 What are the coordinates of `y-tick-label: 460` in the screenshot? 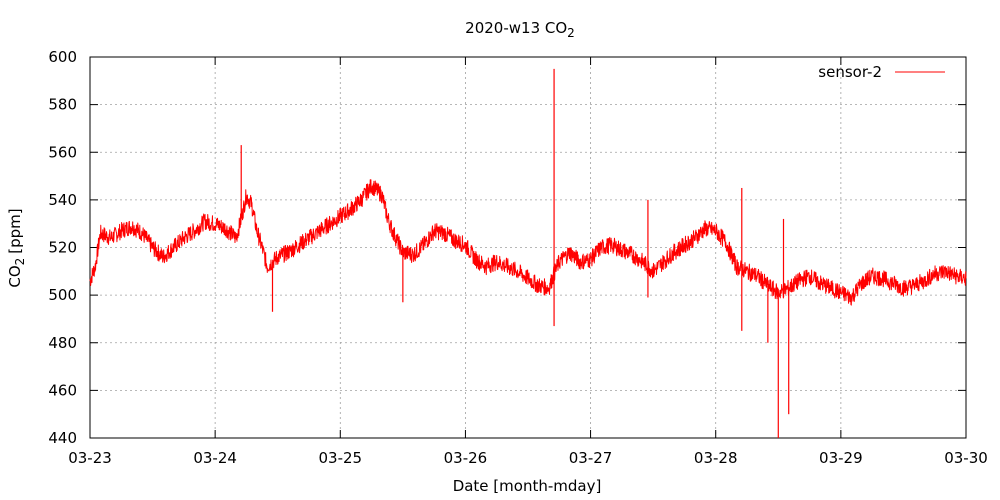 It's located at (62, 390).